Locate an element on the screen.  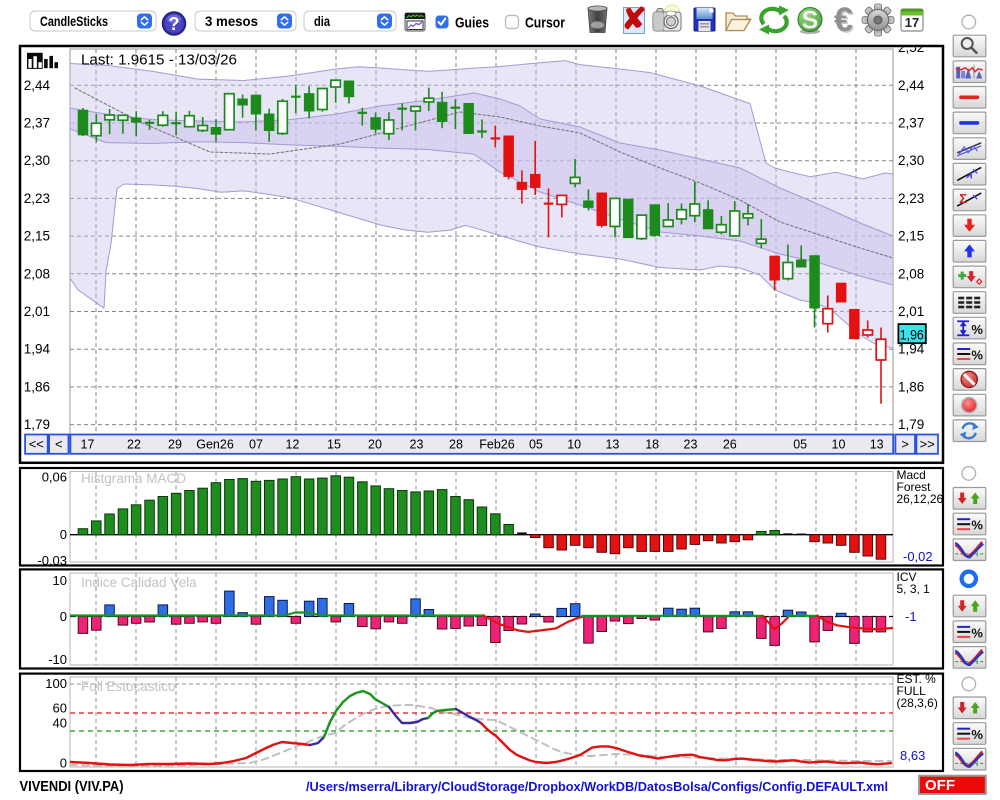
svg-text: Full Estocastico is located at coordinates (128, 686).